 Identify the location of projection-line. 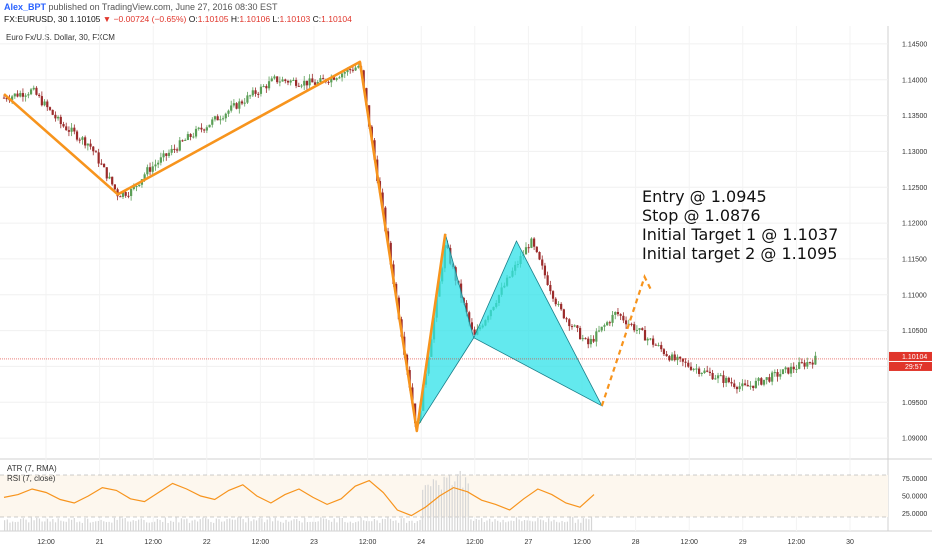
(626, 340).